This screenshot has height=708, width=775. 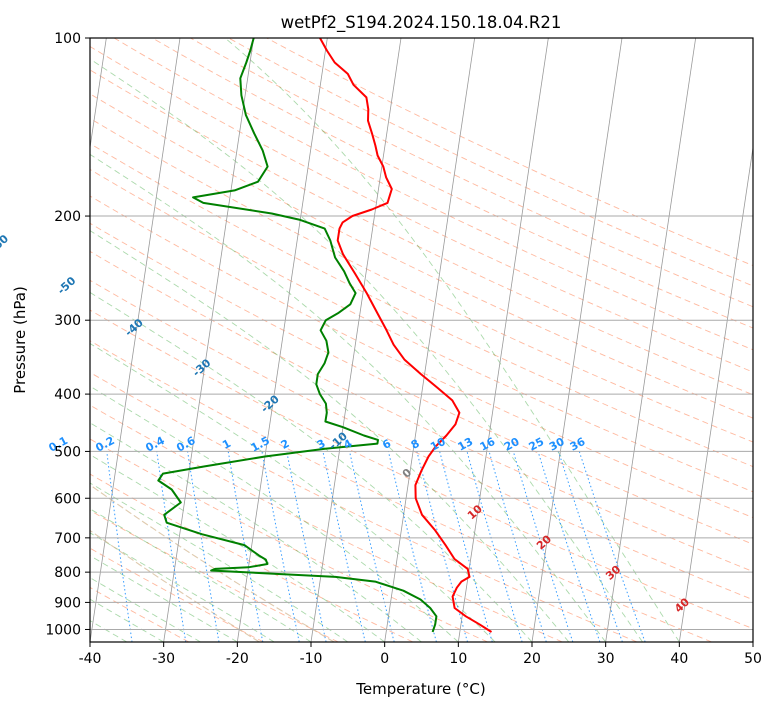 What do you see at coordinates (458, 659) in the screenshot?
I see `x-tick-label: 10` at bounding box center [458, 659].